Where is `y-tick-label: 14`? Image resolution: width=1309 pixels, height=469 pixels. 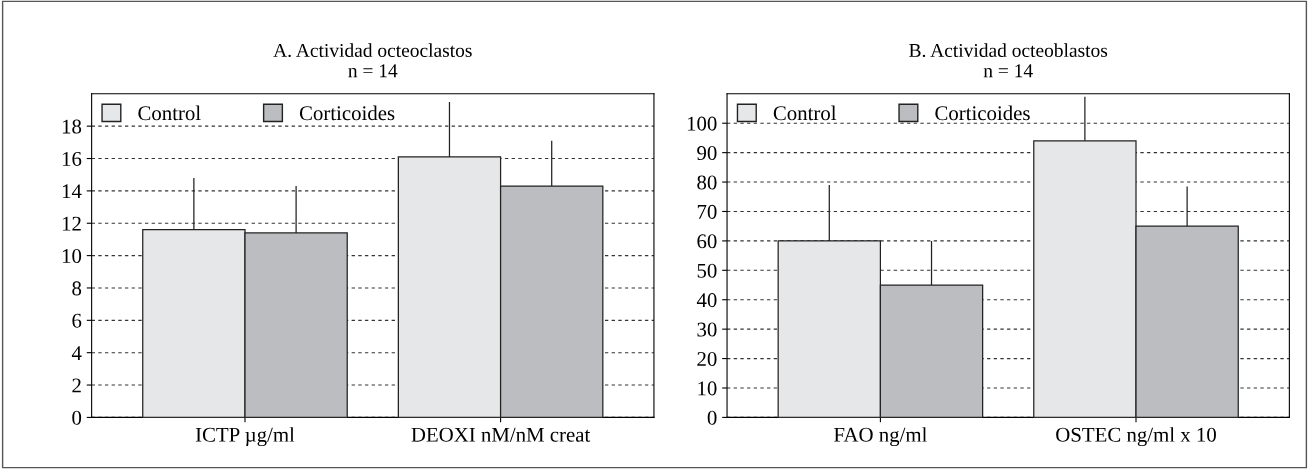 y-tick-label: 14 is located at coordinates (72, 191).